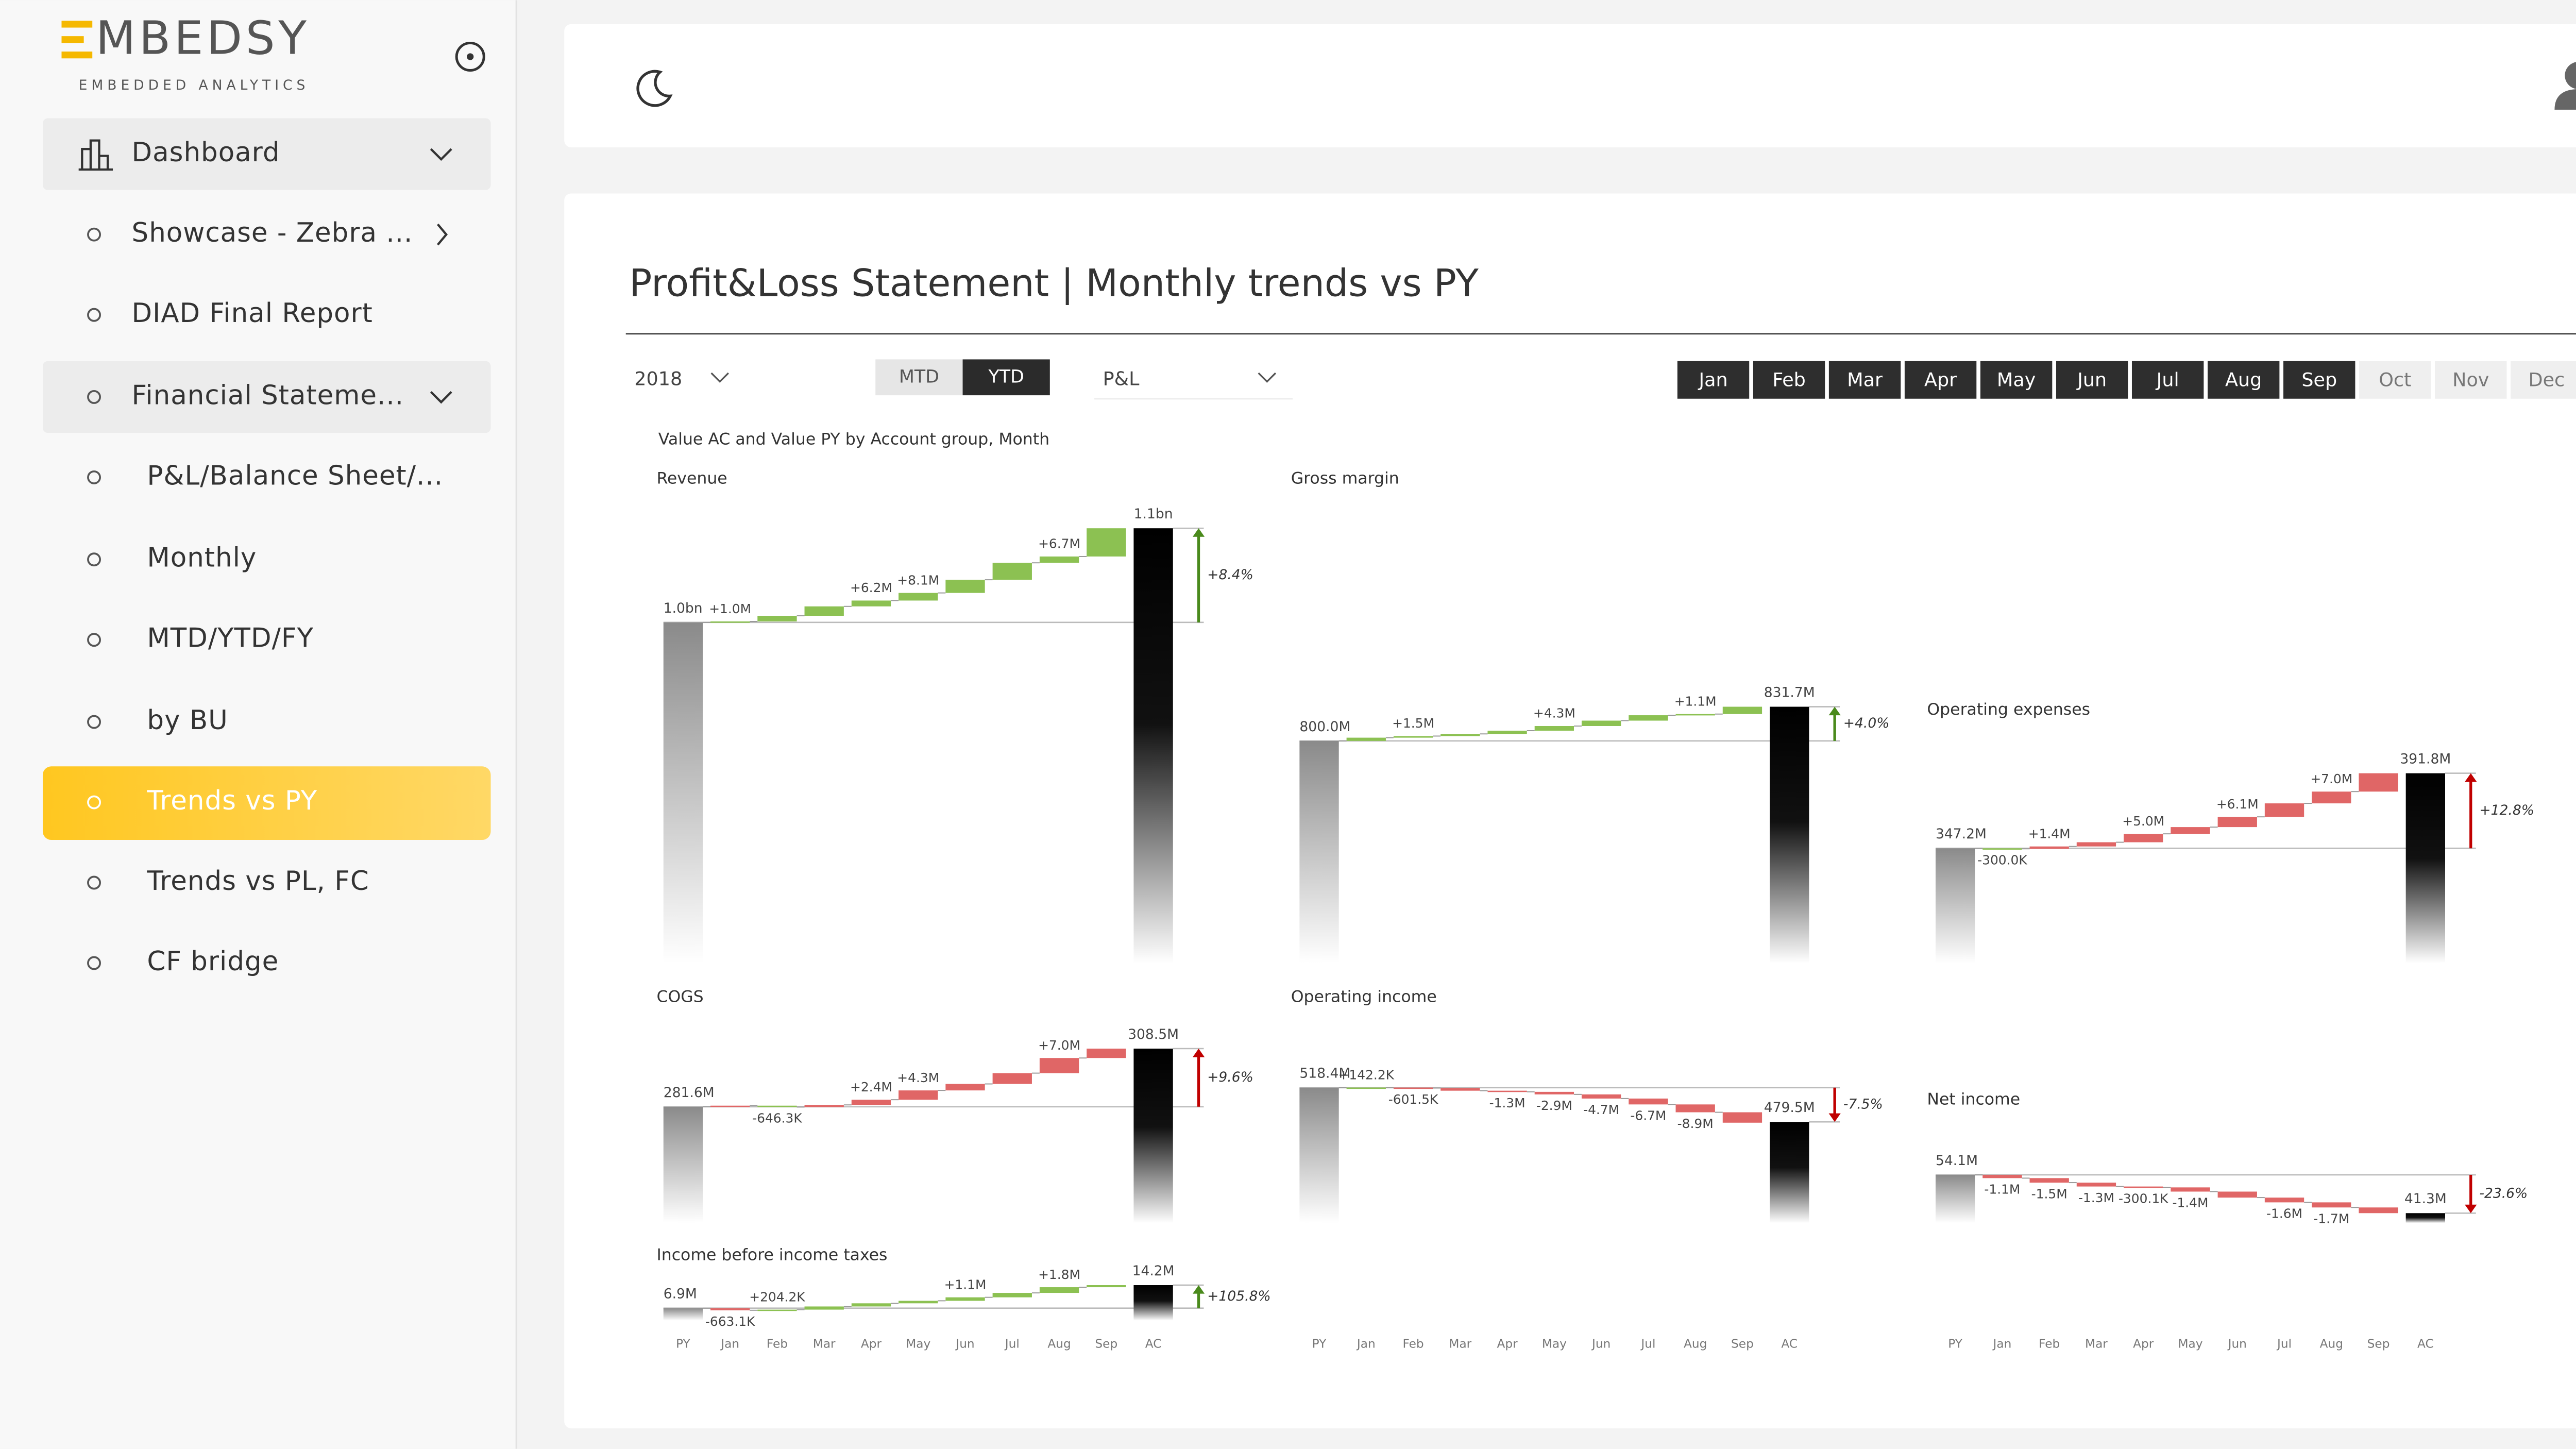 The image size is (2576, 1449). I want to click on nav-label: by BU, so click(187, 720).